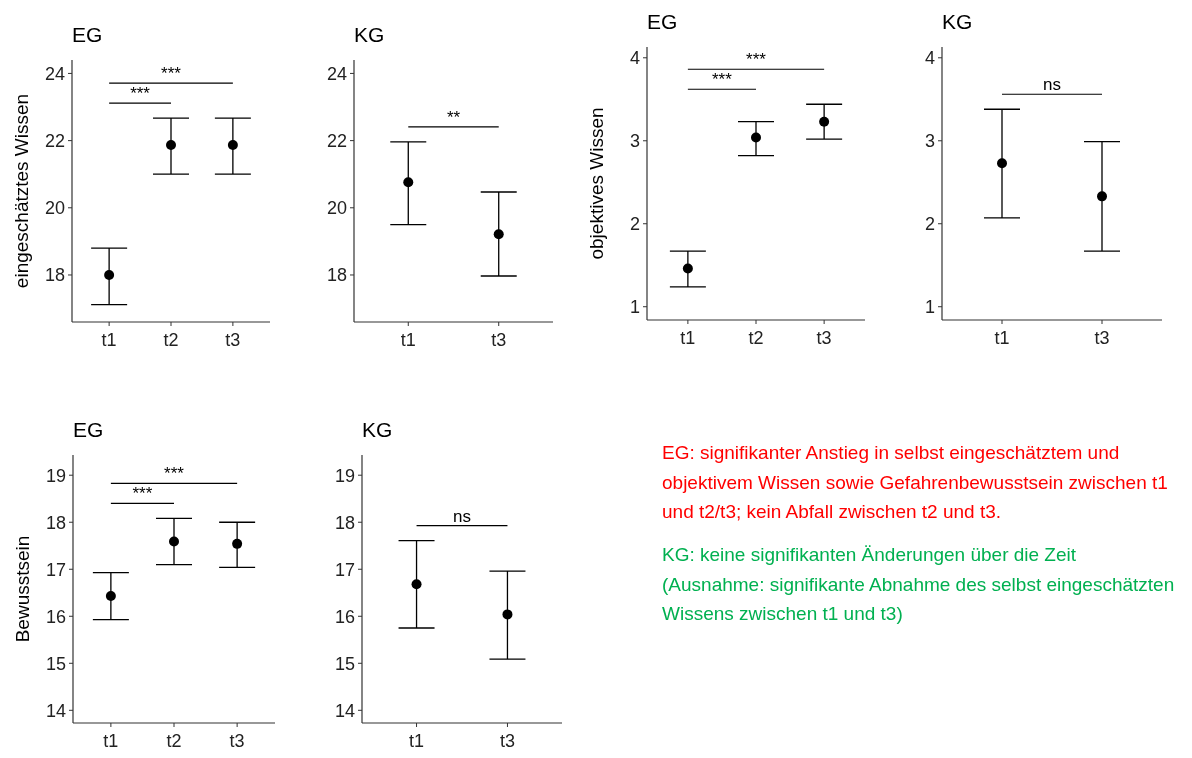 Image resolution: width=1192 pixels, height=758 pixels. I want to click on significance-bracket: **, so click(453, 117).